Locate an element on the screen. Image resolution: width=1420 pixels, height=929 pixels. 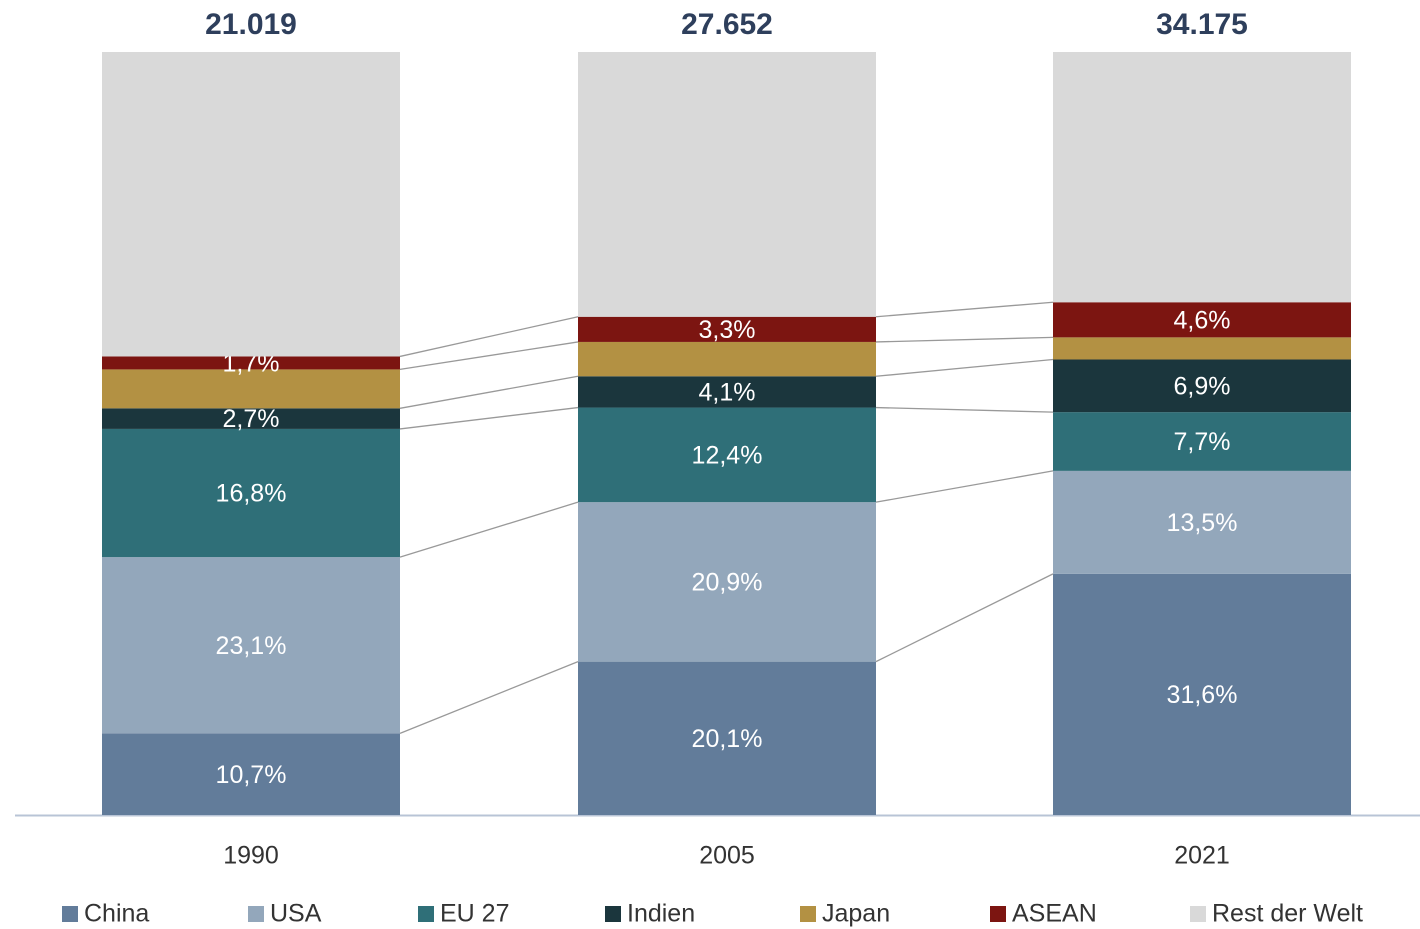
data-label: 7,7% is located at coordinates (1202, 442).